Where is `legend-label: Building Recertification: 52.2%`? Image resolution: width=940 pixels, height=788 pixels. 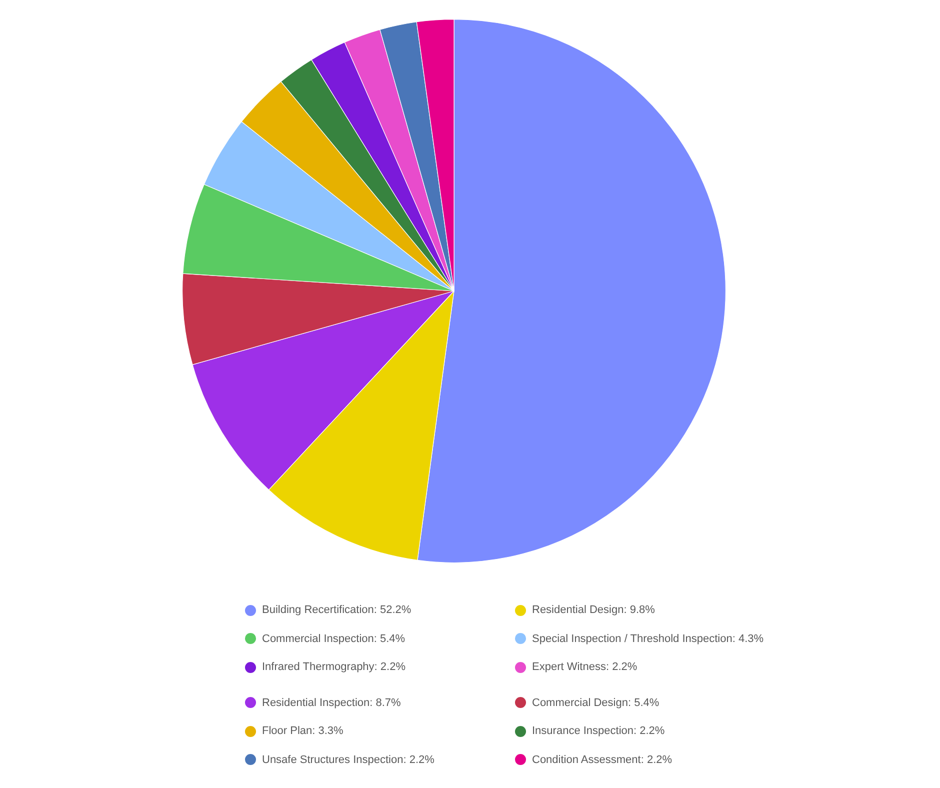
legend-label: Building Recertification: 52.2% is located at coordinates (337, 610).